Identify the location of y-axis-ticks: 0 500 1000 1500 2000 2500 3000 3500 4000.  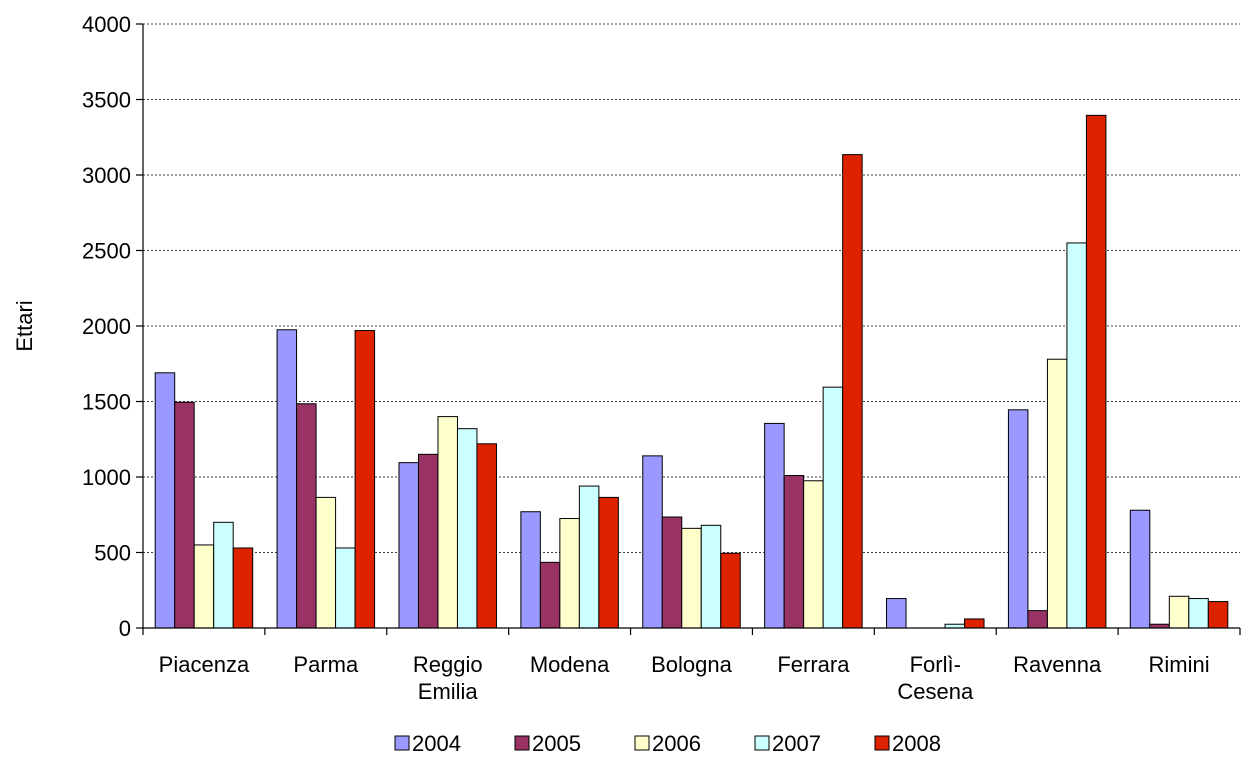
(112, 326).